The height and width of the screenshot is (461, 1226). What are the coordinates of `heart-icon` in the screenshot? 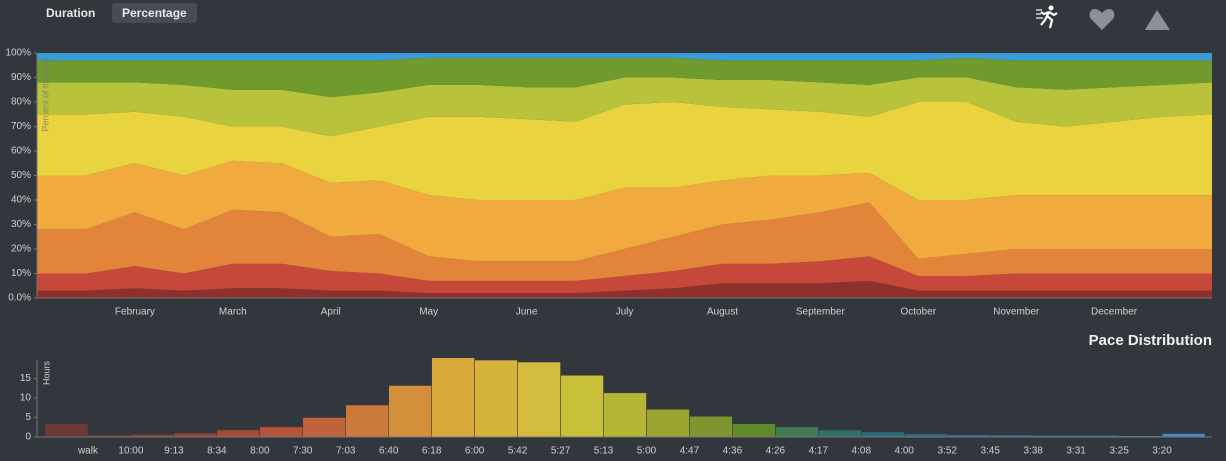 It's located at (1102, 19).